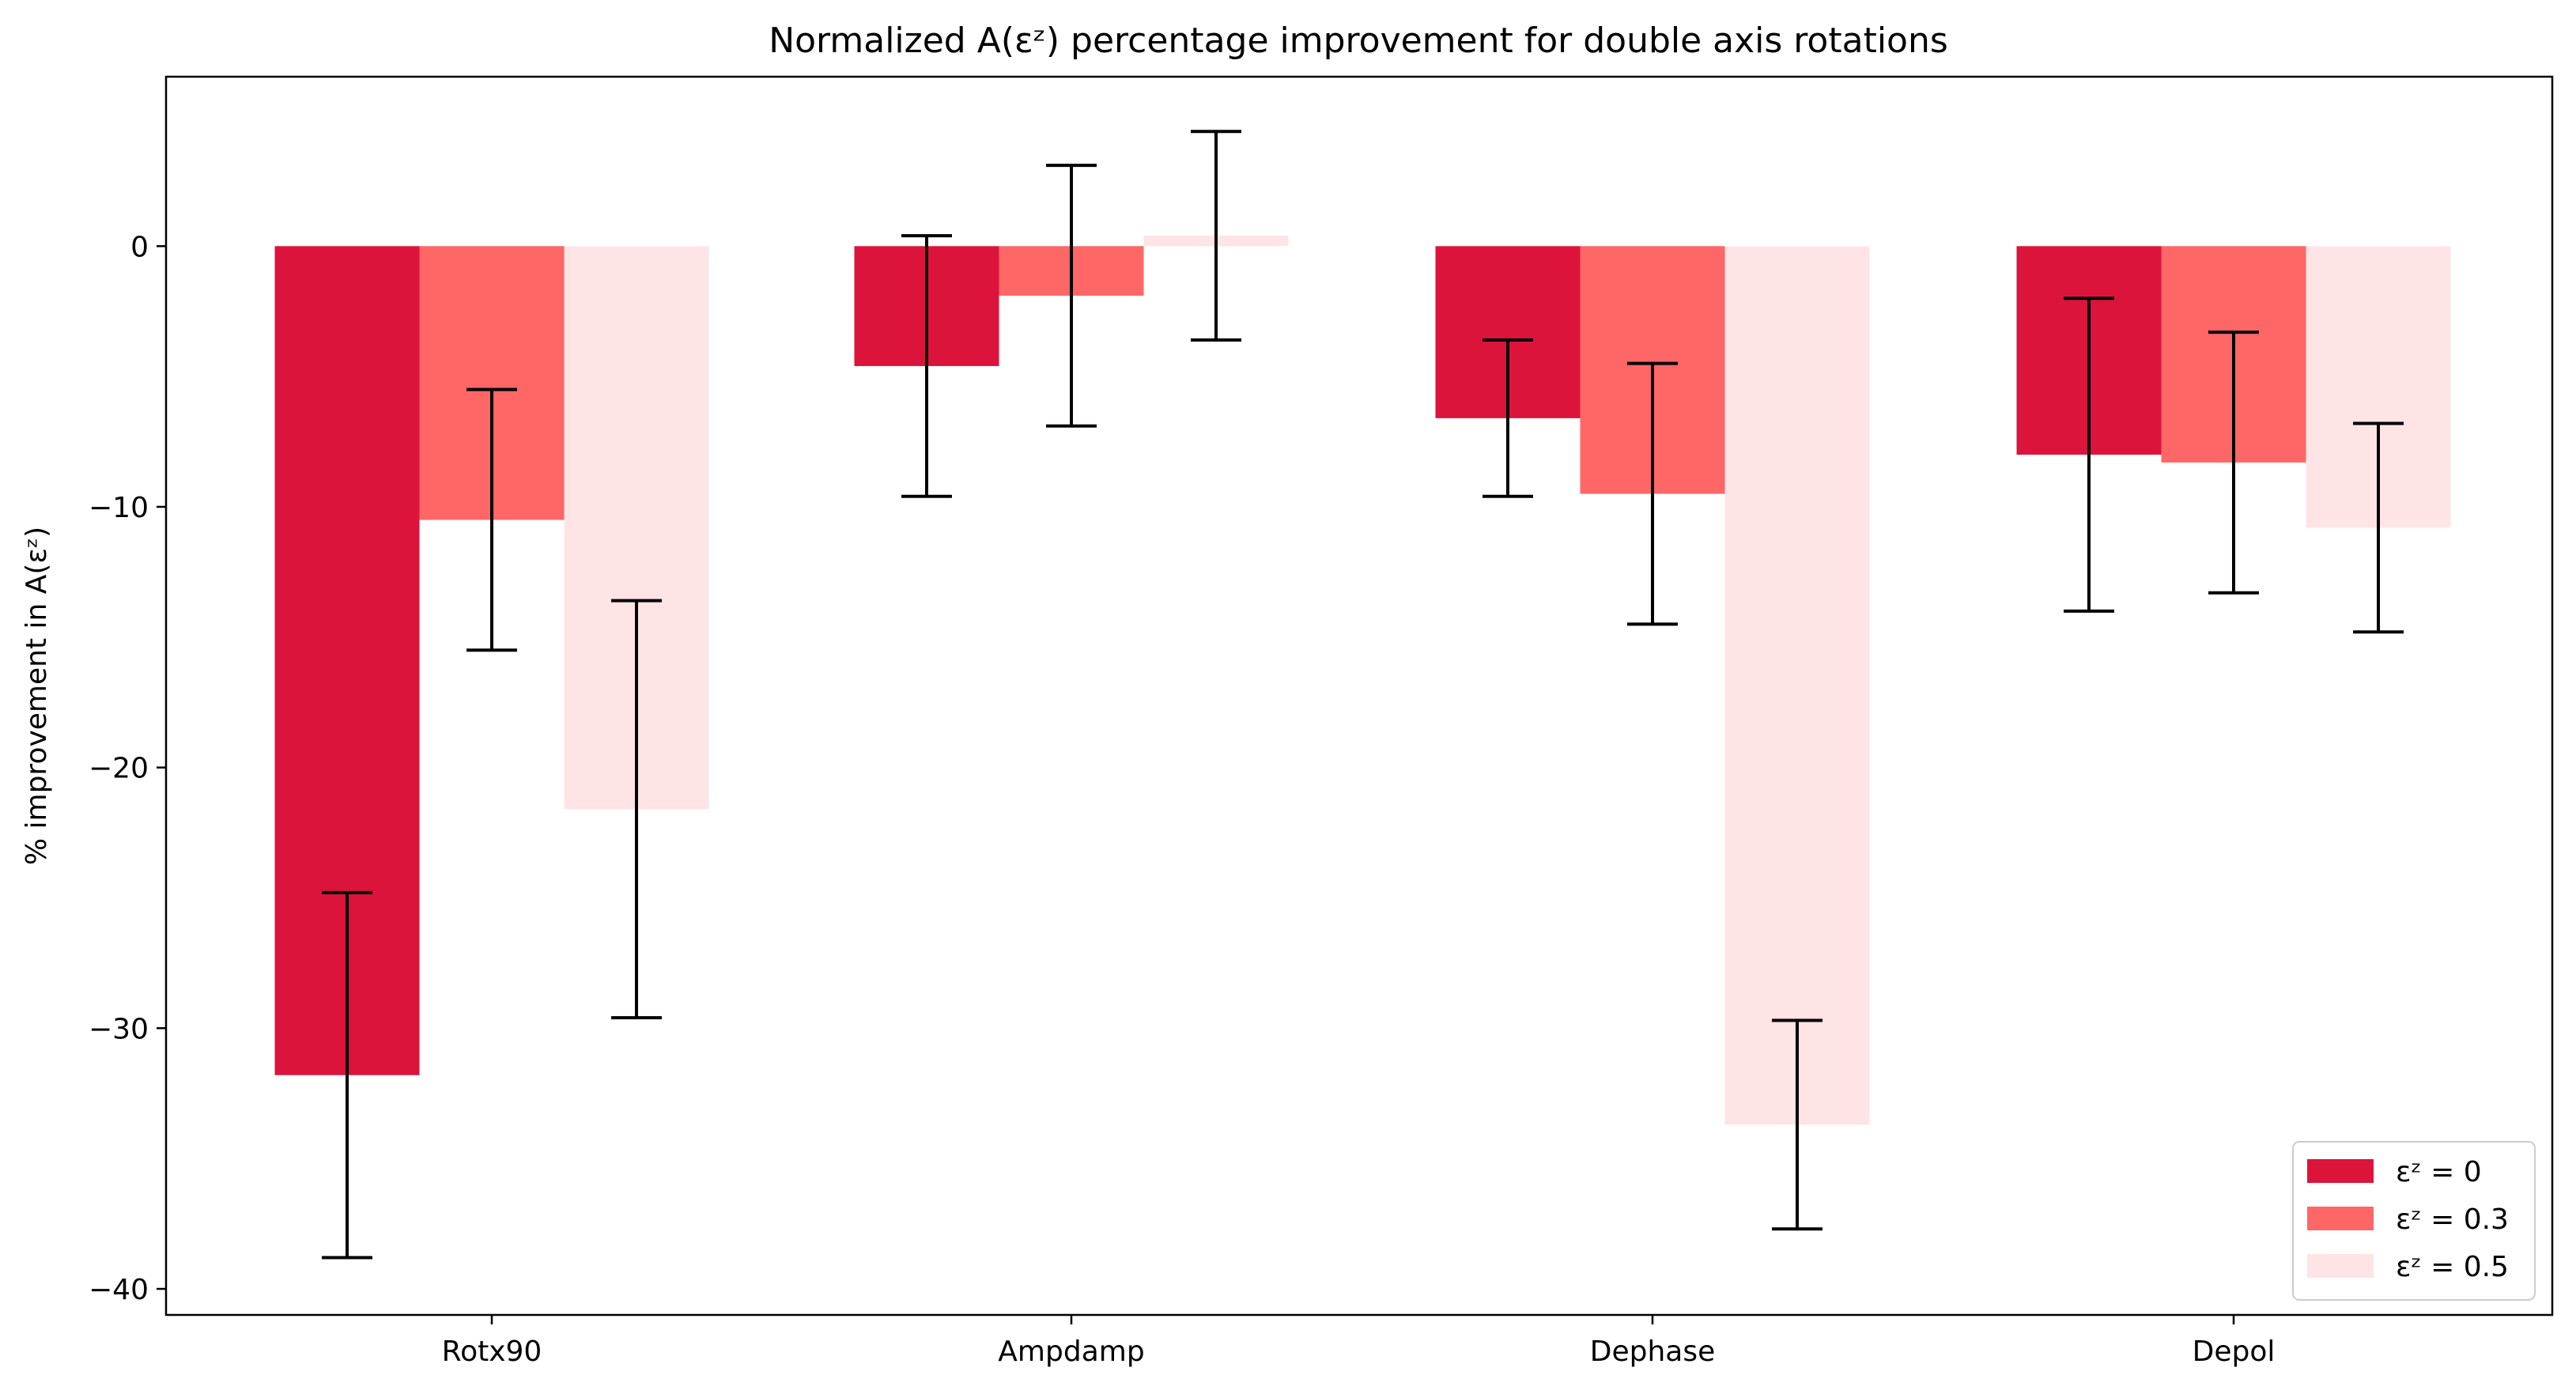 Image resolution: width=2576 pixels, height=1394 pixels. Describe the element at coordinates (1071, 1351) in the screenshot. I see `x-tick-label-ampdamp: Ampdamp` at that location.